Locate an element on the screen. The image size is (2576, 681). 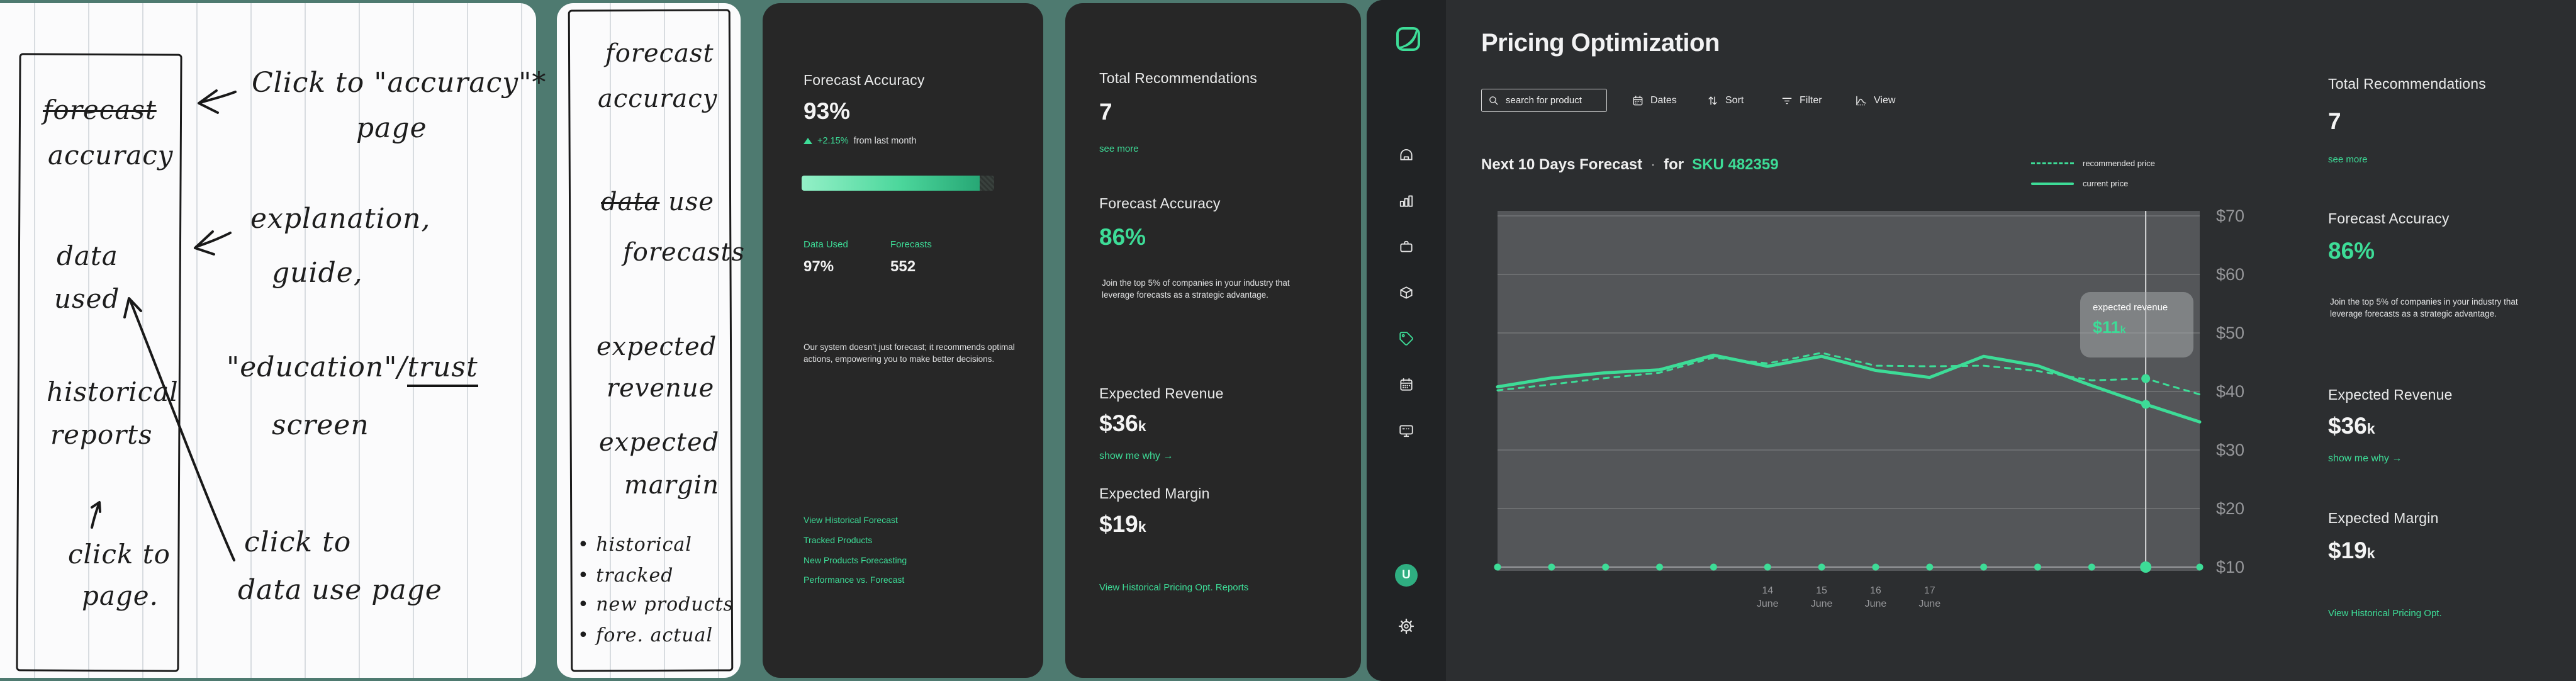
sketch1-annotation: click to is located at coordinates (298, 542).